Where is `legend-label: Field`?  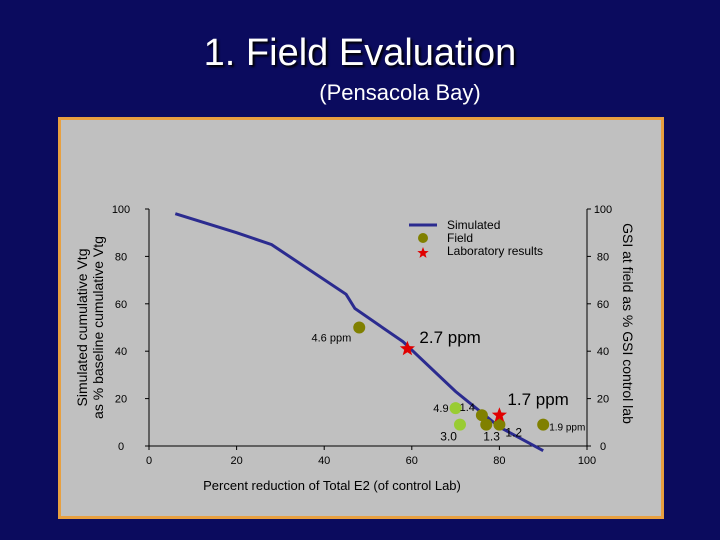
legend-label: Field is located at coordinates (460, 238).